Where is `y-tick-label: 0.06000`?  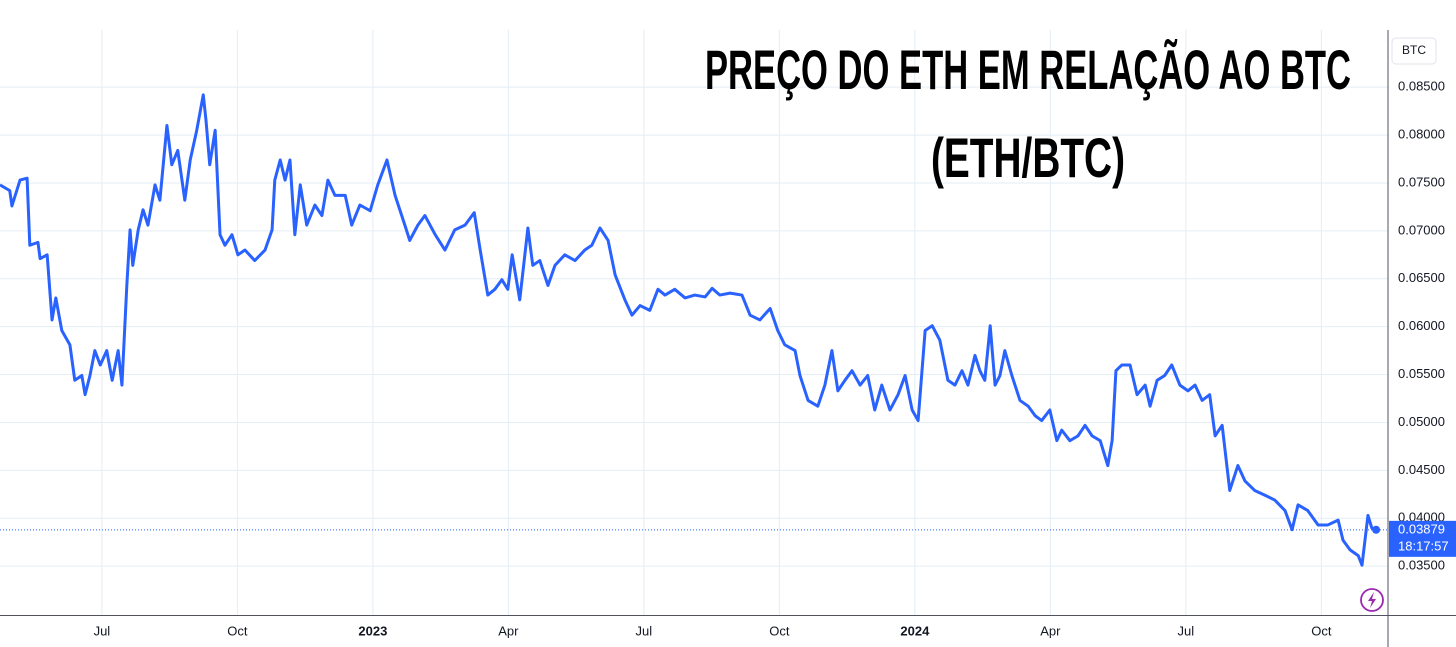 y-tick-label: 0.06000 is located at coordinates (1421, 325).